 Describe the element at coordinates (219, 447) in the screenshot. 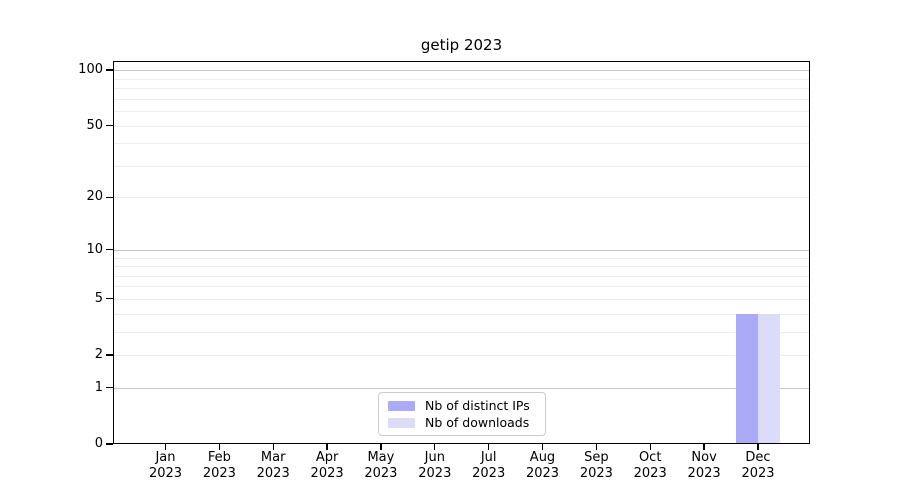

I see `xtick-mark-feb` at that location.